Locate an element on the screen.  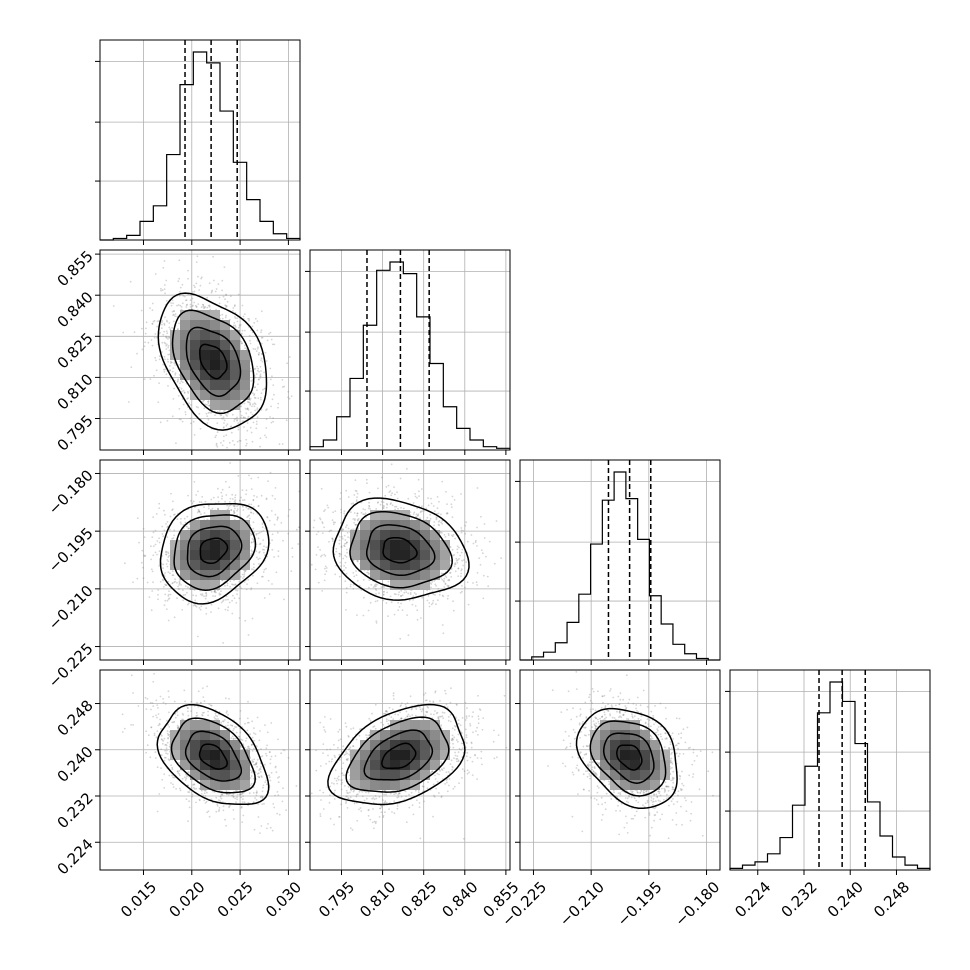
contour-line is located at coordinates (401, 549).